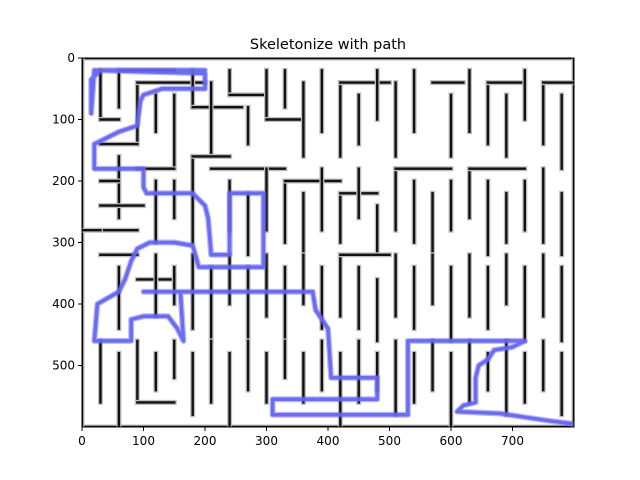 The image size is (640, 480). What do you see at coordinates (328, 45) in the screenshot?
I see `chart-title: Skeletonize with path` at bounding box center [328, 45].